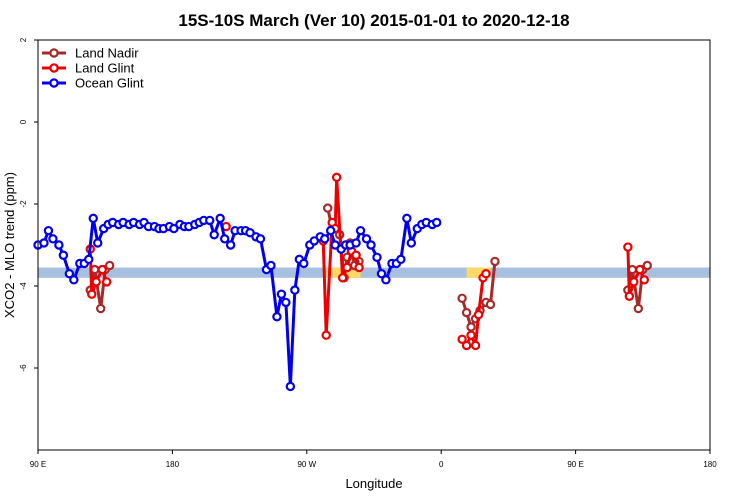 The image size is (750, 500). Describe the element at coordinates (23, 368) in the screenshot. I see `y-tick-label: -6` at that location.